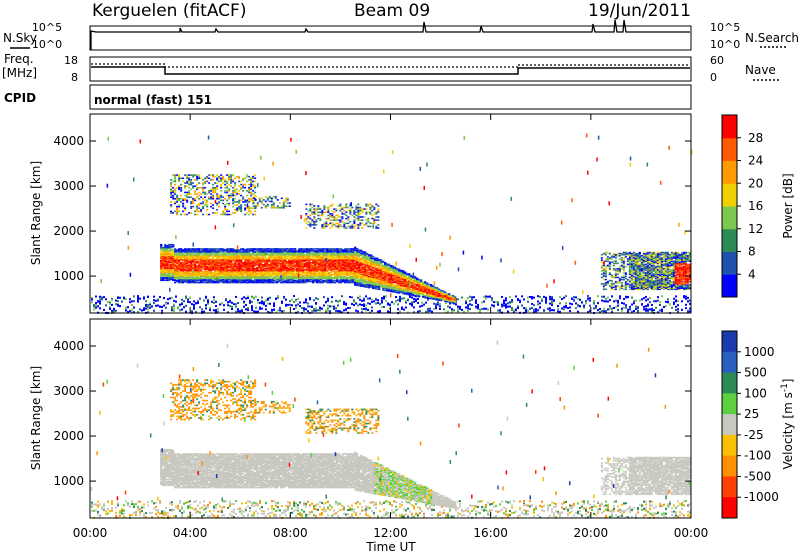 This screenshot has width=800, height=554. What do you see at coordinates (71, 60) in the screenshot?
I see `freq-left-tick-high: 18` at bounding box center [71, 60].